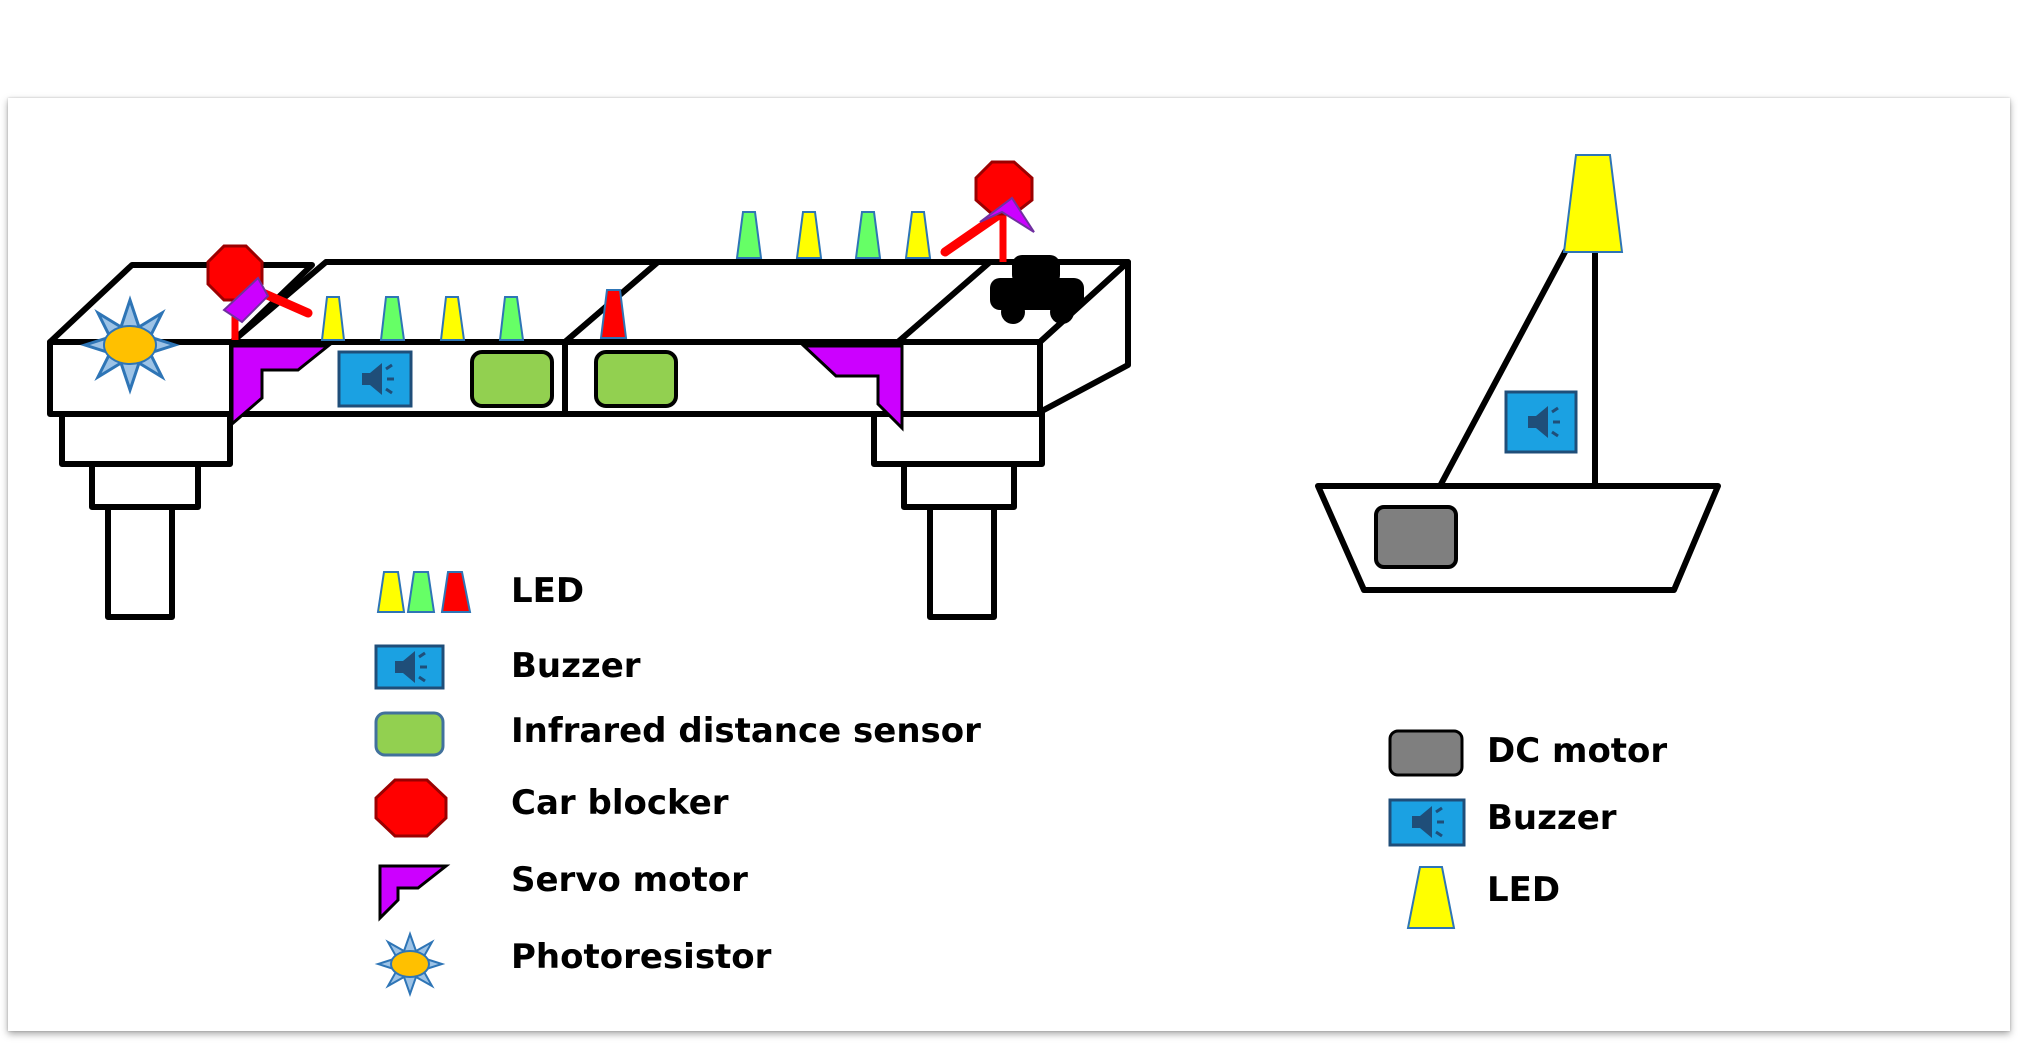 This screenshot has width=2018, height=1045. Describe the element at coordinates (987, 211) in the screenshot. I see `car-blocker-right` at that location.